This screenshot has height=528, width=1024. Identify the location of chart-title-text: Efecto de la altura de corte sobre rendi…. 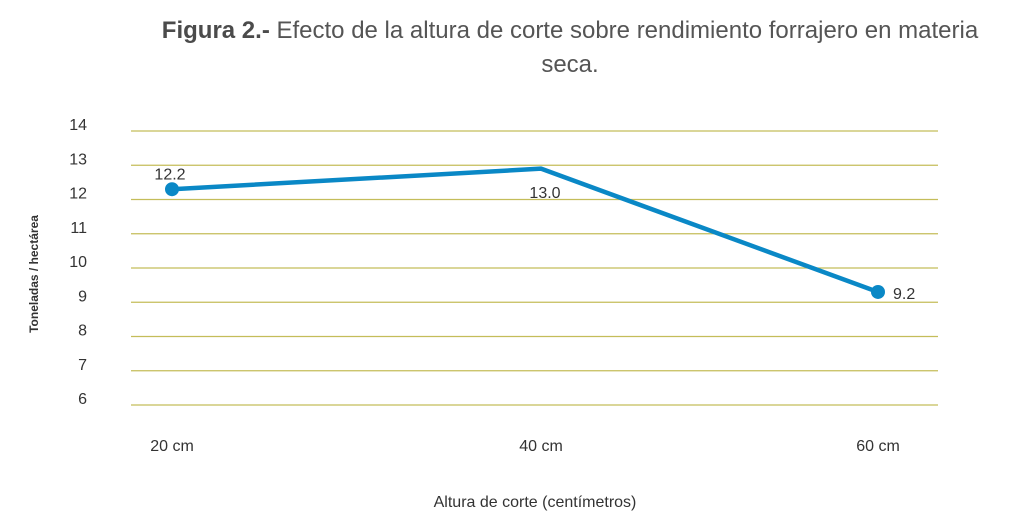
(624, 47).